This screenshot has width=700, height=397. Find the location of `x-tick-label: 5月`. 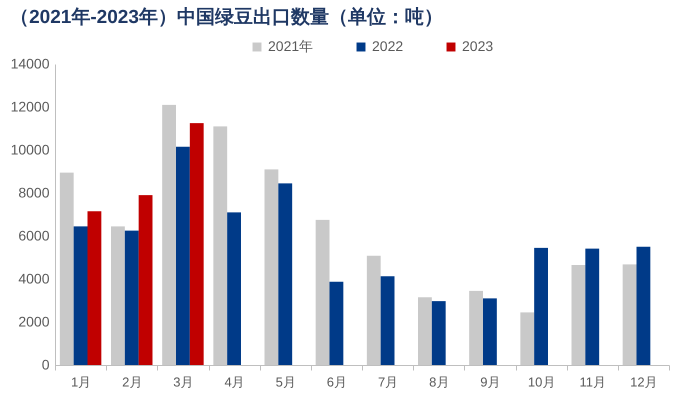

x-tick-label: 5月 is located at coordinates (286, 382).